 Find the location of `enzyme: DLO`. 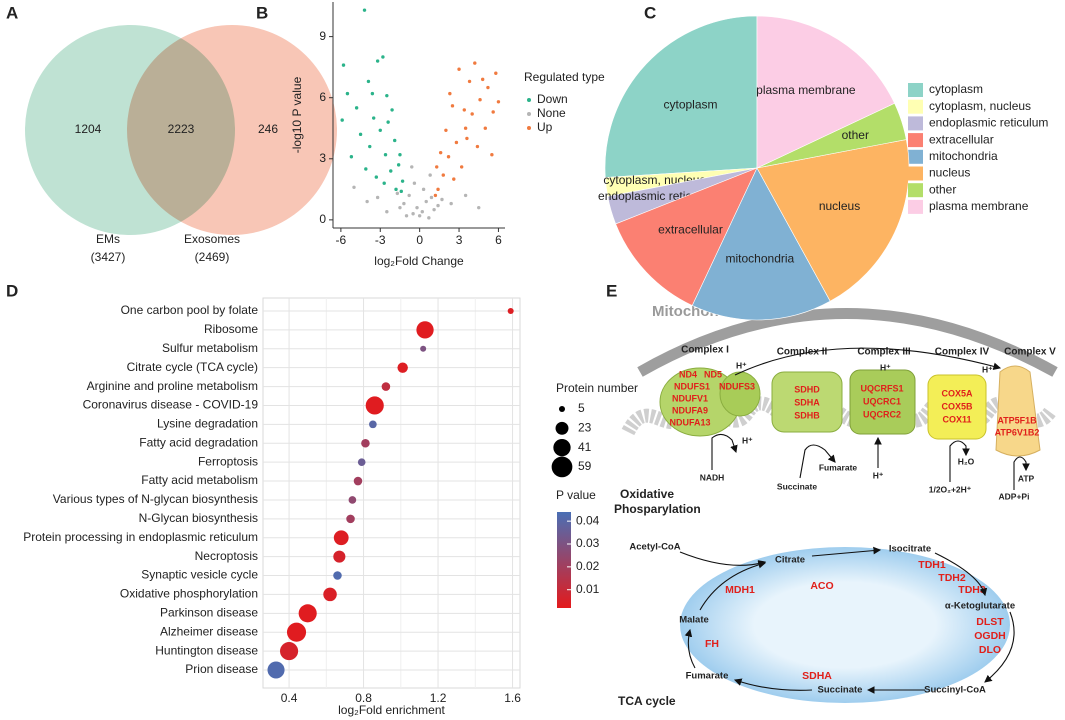

enzyme: DLO is located at coordinates (990, 650).